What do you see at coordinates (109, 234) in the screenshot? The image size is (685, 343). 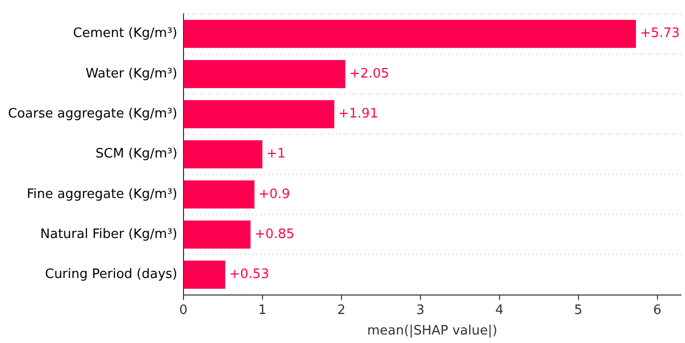 I see `y-tick-label: Natural Fiber (Kg/m³)` at bounding box center [109, 234].